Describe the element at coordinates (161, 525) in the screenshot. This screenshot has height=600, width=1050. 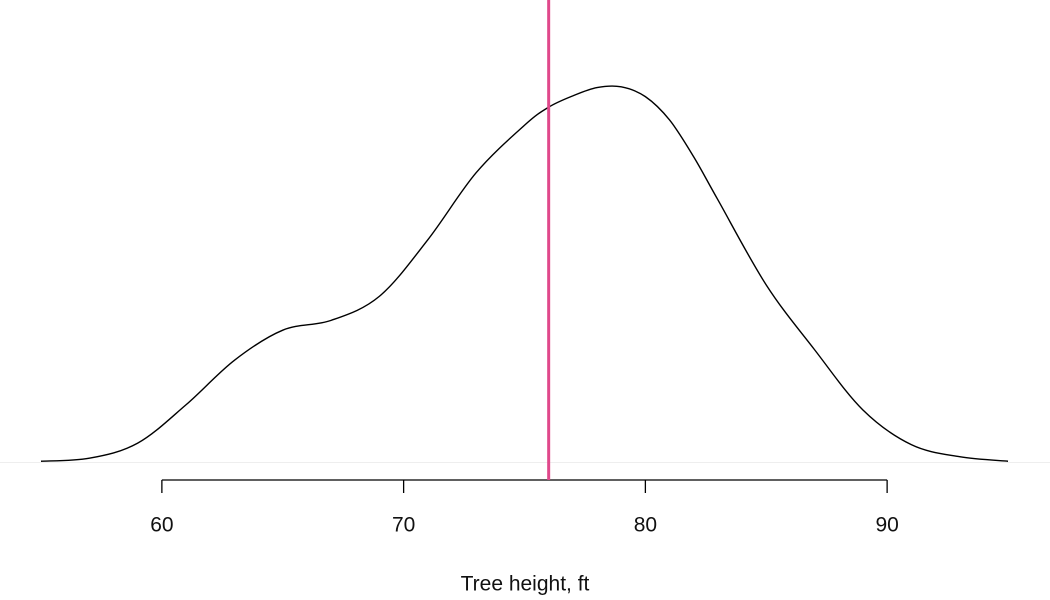
I see `x-tick-label: 60` at that location.